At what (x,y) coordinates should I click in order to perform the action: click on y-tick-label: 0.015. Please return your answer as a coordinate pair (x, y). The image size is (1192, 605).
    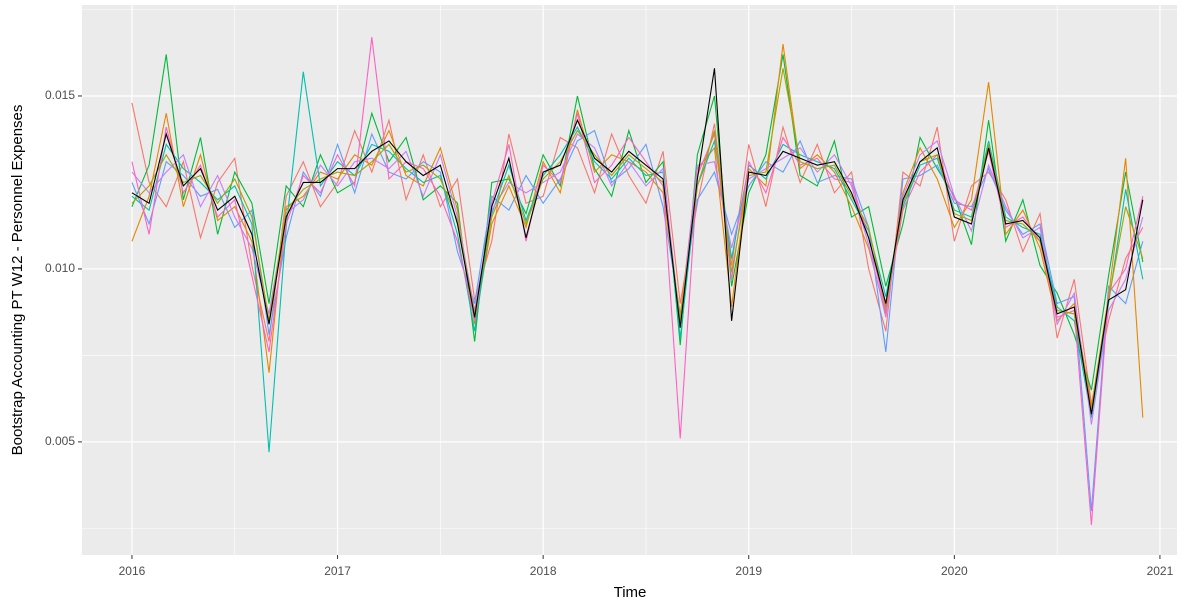
    Looking at the image, I should click on (60, 95).